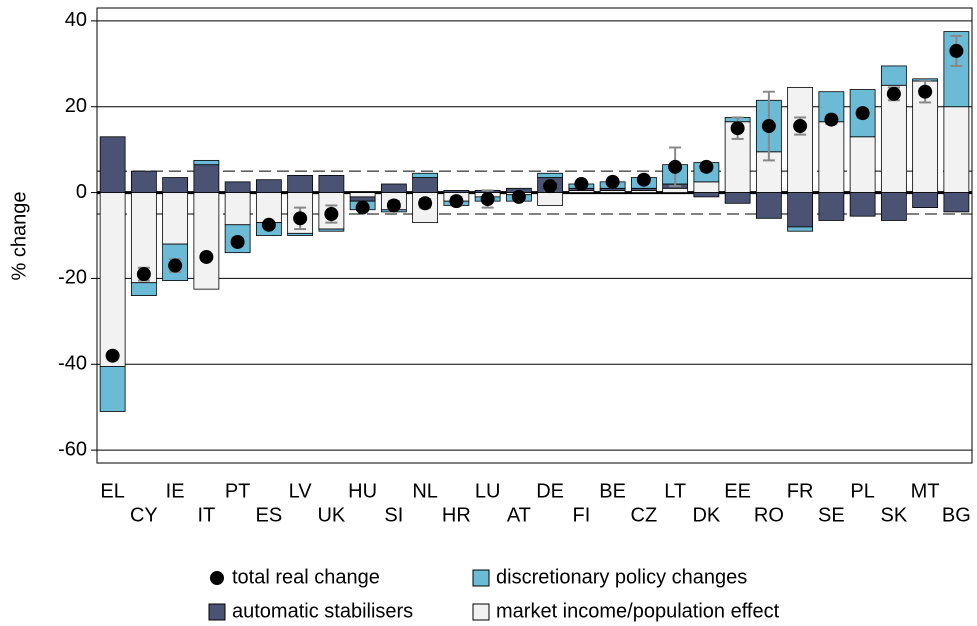 The width and height of the screenshot is (977, 626). I want to click on y-tick-label: 20, so click(76, 106).